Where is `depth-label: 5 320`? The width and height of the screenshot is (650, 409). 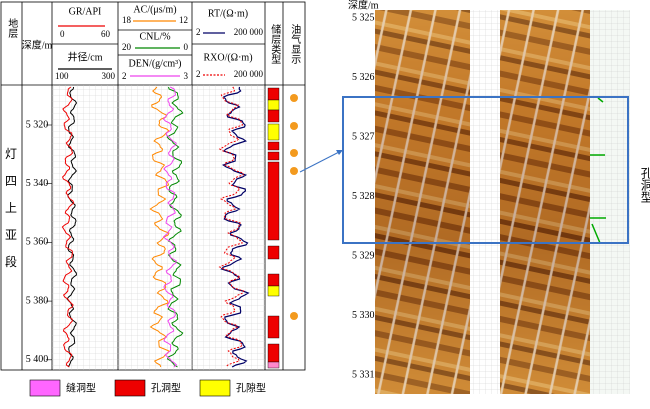 depth-label: 5 320 is located at coordinates (37, 124).